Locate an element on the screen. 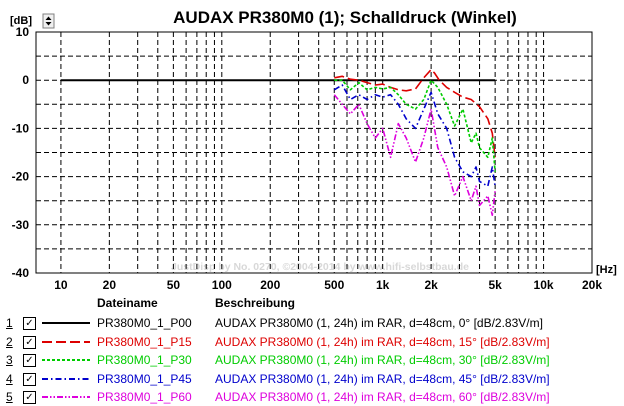 This screenshot has height=406, width=624. x-tick-label: 2k is located at coordinates (431, 285).